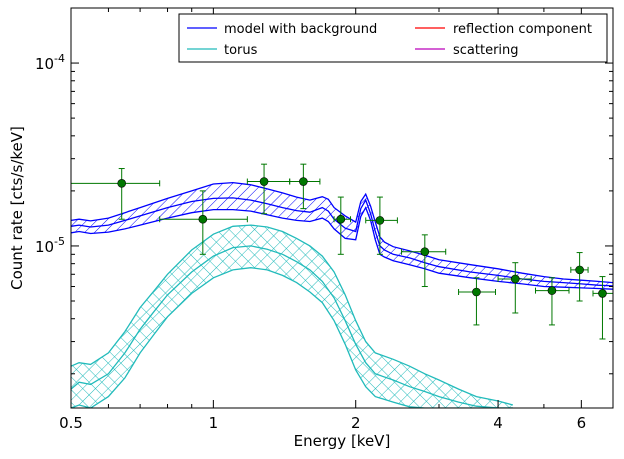  Describe the element at coordinates (300, 29) in the screenshot. I see `legend-label-model: model with background` at that location.